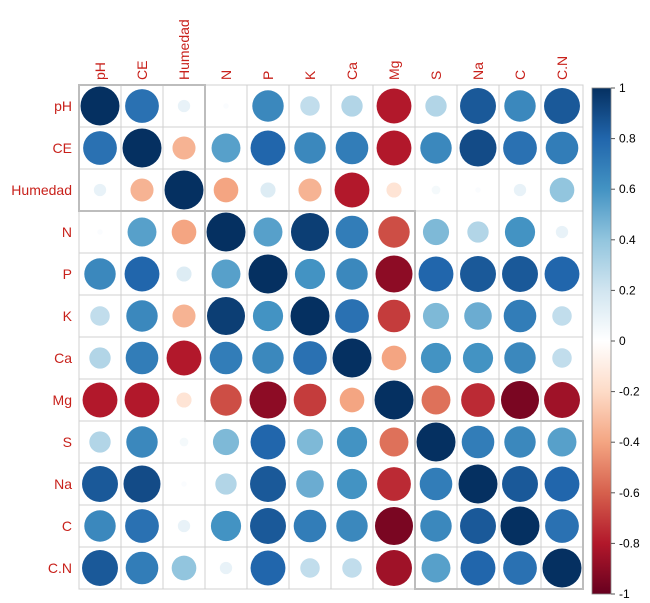 The width and height of the screenshot is (650, 603). Describe the element at coordinates (562, 106) in the screenshot. I see `circle-pH-C.N` at that location.